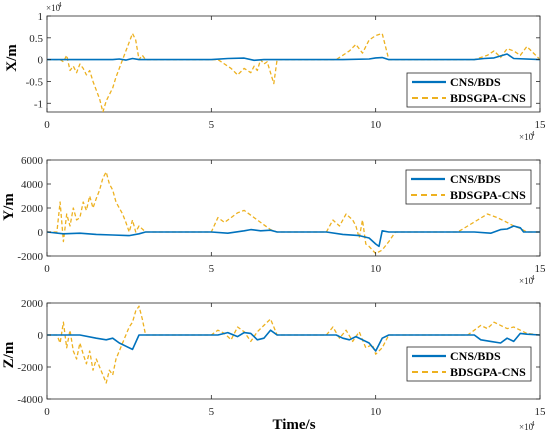 The width and height of the screenshot is (550, 436). I want to click on panel-x-ytick-label: -1, so click(38, 104).